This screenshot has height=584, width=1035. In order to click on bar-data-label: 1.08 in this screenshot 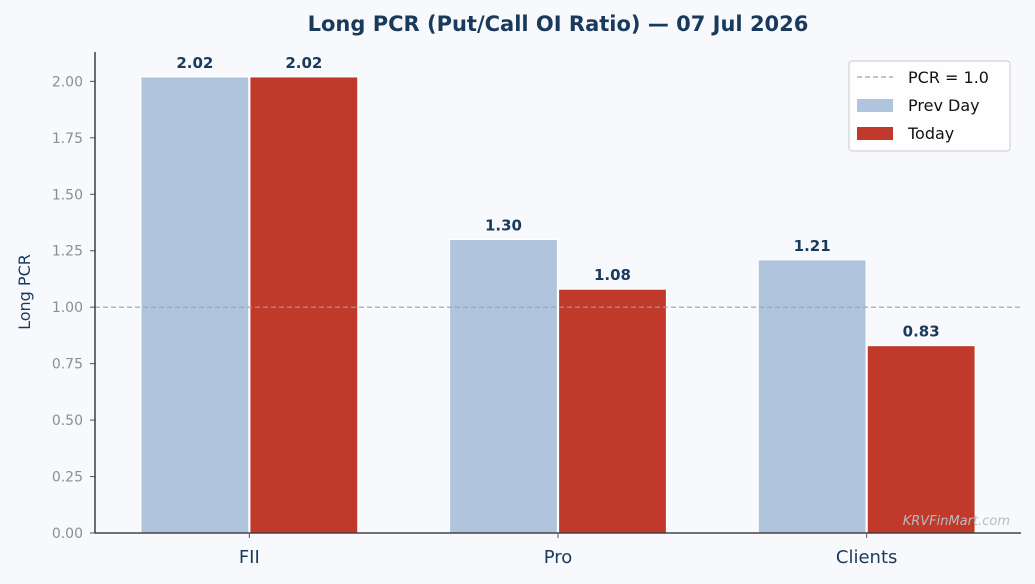, I will do `click(612, 275)`.